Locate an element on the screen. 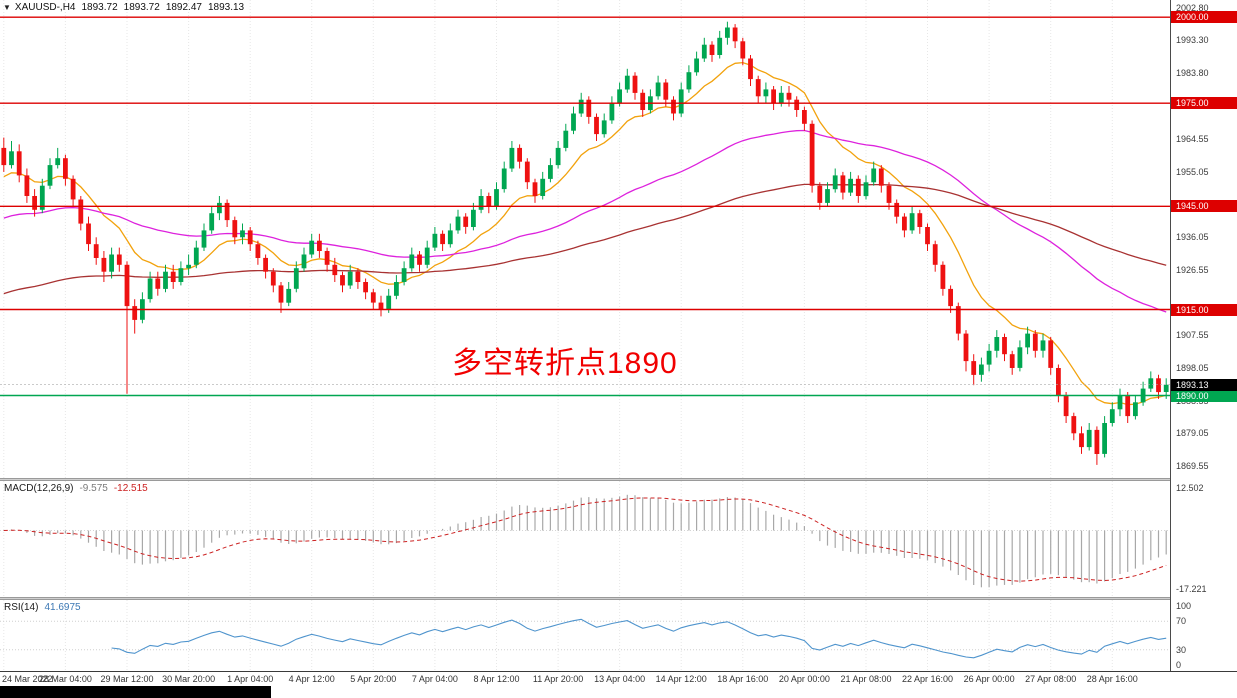 This screenshot has width=1237, height=698. rsi-value: 41.6975 is located at coordinates (62, 607).